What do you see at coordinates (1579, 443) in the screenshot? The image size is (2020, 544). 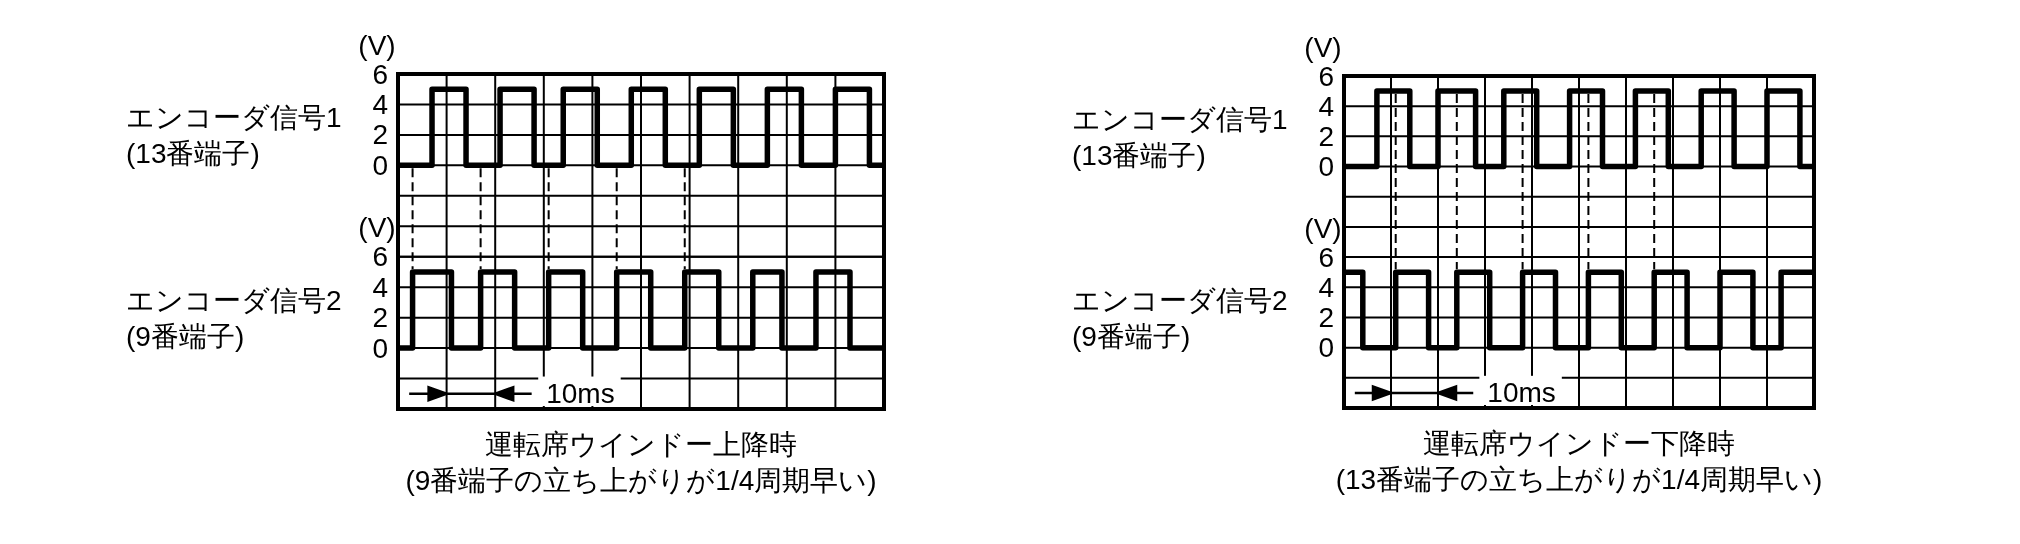 I see `text: 運転席ウインドー下降時` at bounding box center [1579, 443].